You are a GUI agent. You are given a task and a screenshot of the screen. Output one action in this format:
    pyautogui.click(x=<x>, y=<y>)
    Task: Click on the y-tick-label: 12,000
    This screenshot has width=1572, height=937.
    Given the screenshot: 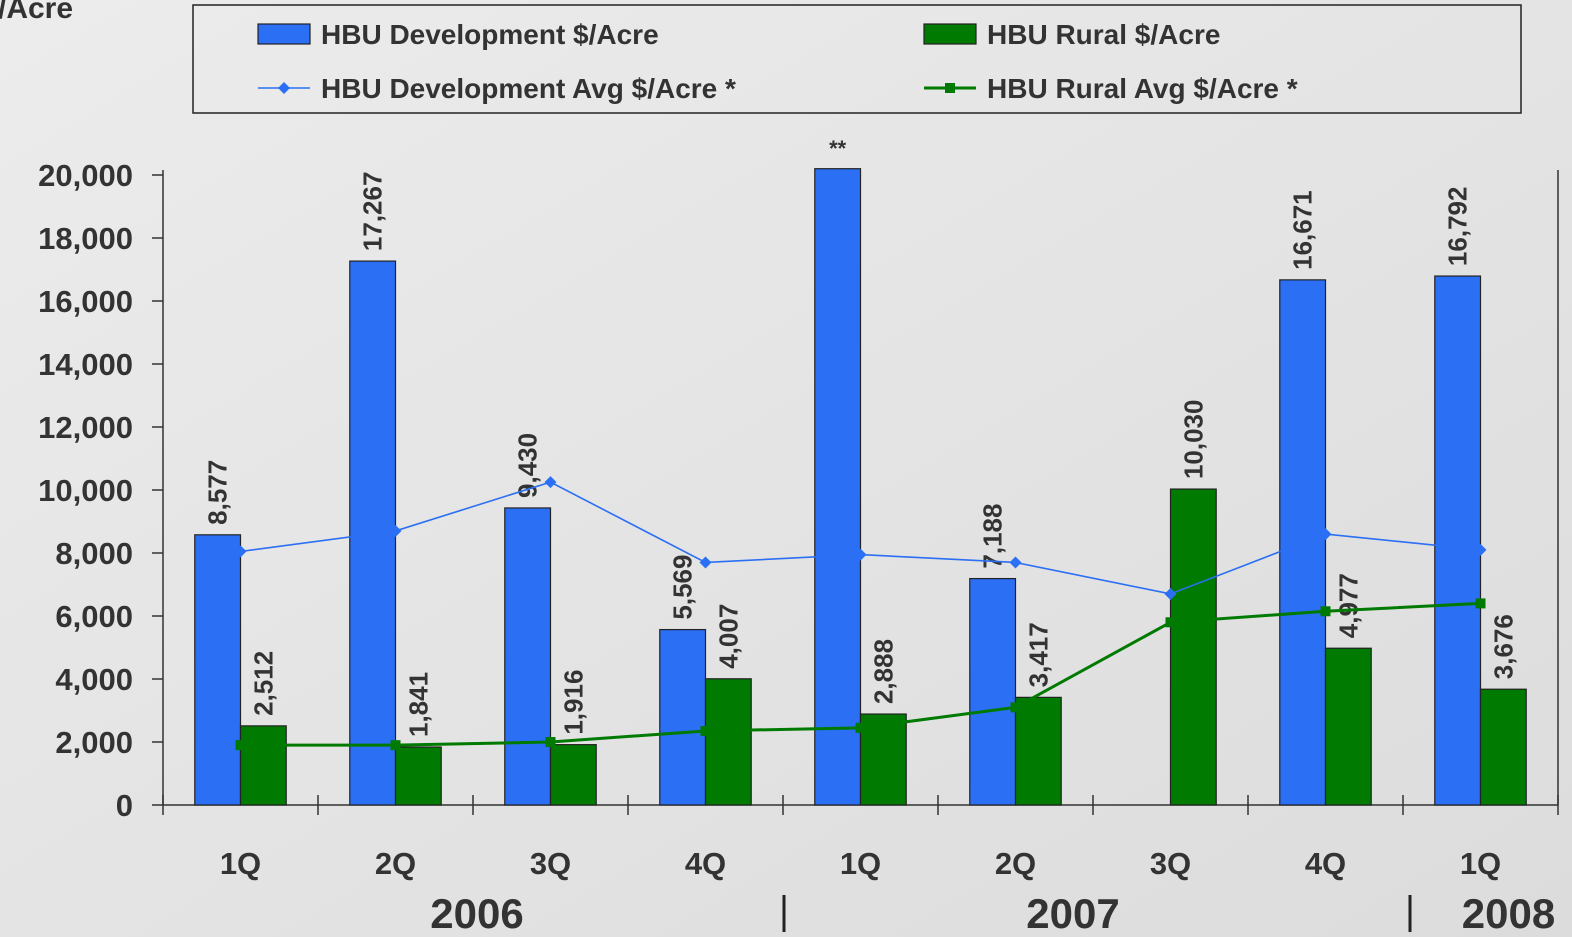 What is the action you would take?
    pyautogui.click(x=85, y=427)
    